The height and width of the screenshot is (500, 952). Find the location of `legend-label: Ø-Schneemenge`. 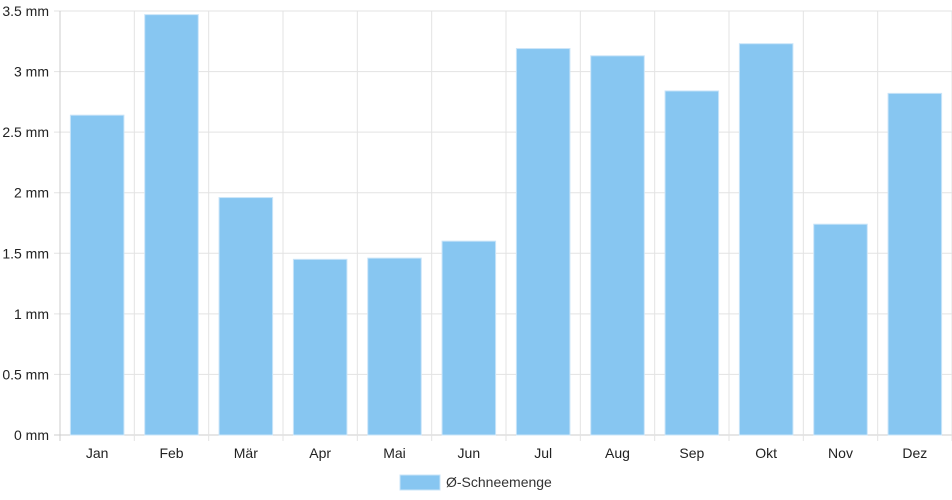

legend-label: Ø-Schneemenge is located at coordinates (499, 482).